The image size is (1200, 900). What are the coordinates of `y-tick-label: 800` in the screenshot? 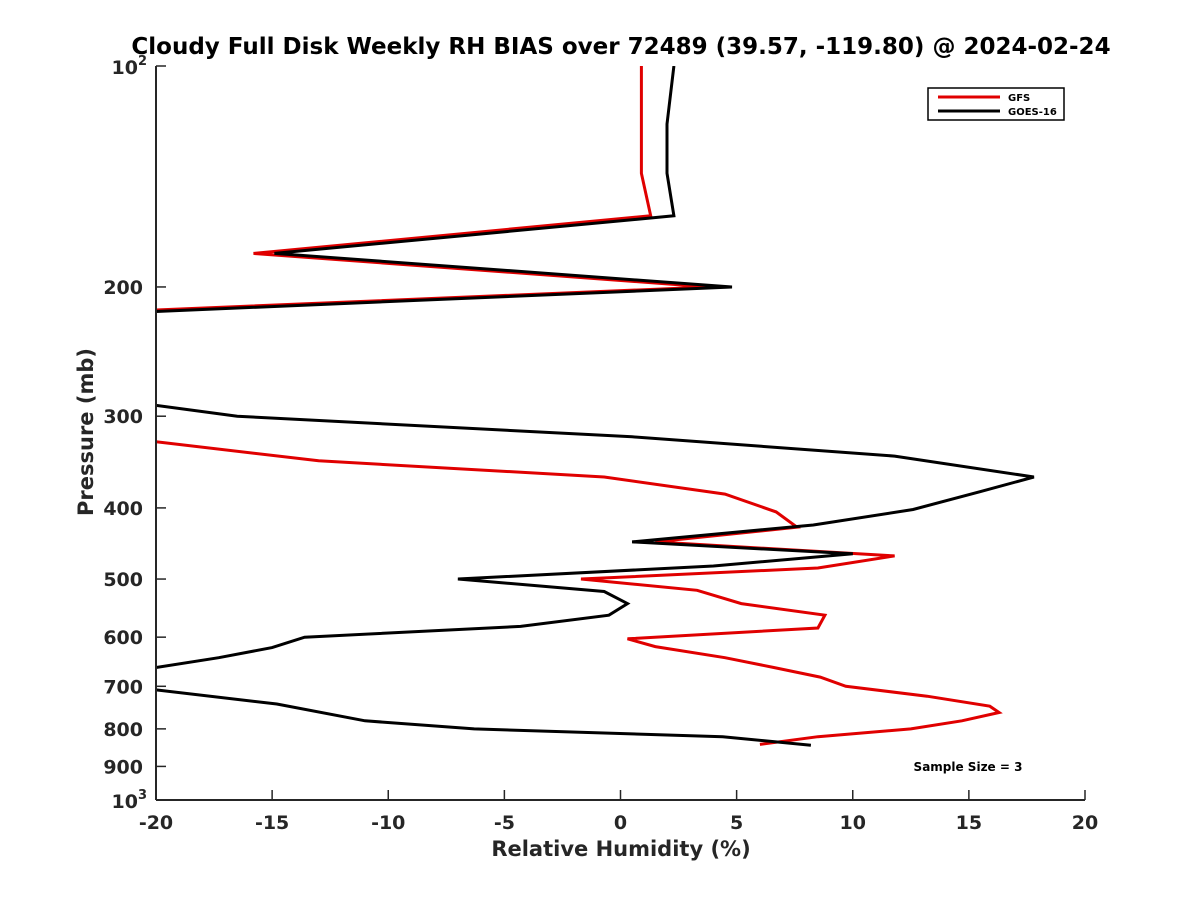 It's located at (123, 730).